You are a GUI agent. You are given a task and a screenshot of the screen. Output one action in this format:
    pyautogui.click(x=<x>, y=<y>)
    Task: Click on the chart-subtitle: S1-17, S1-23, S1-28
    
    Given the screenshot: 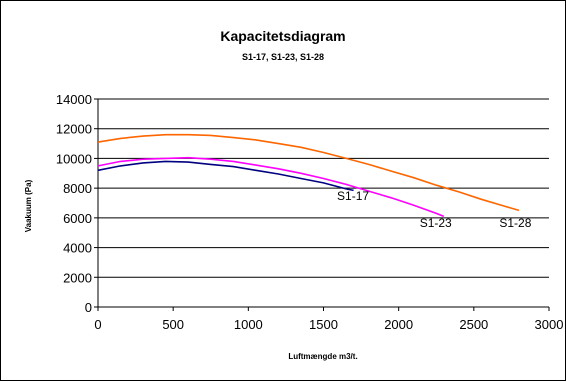 What is the action you would take?
    pyautogui.click(x=283, y=57)
    